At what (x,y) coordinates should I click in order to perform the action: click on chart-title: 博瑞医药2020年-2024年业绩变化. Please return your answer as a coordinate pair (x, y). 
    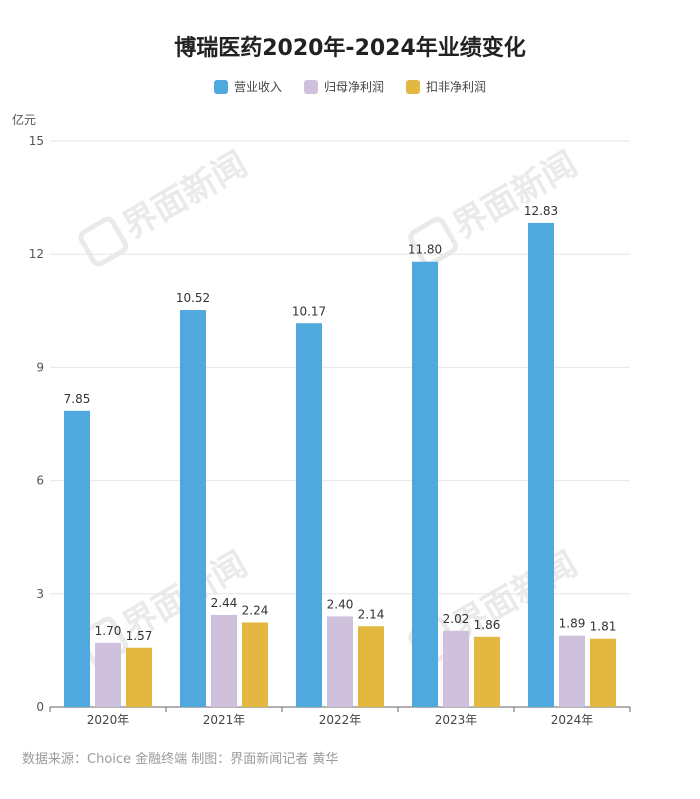
    Looking at the image, I should click on (350, 48).